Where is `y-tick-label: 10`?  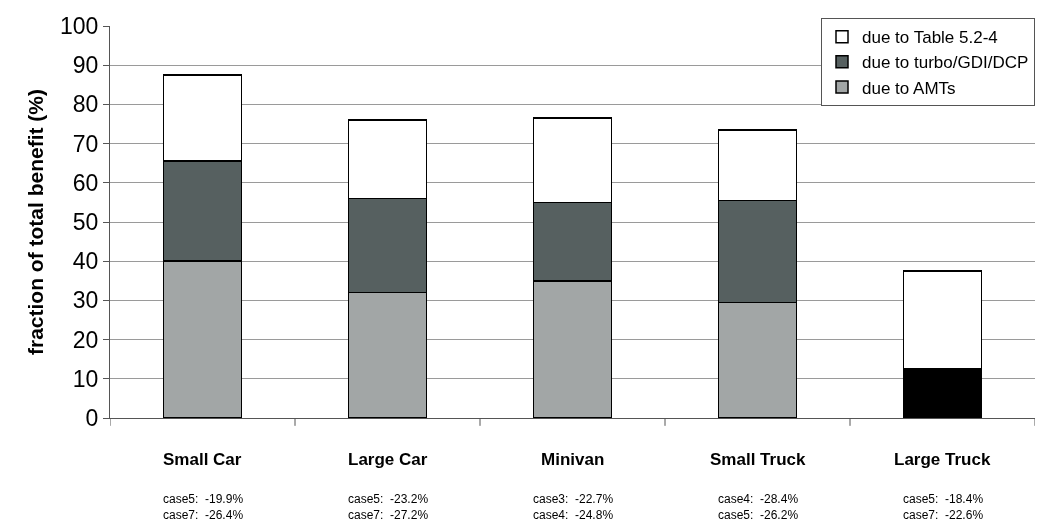 y-tick-label: 10 is located at coordinates (85, 378).